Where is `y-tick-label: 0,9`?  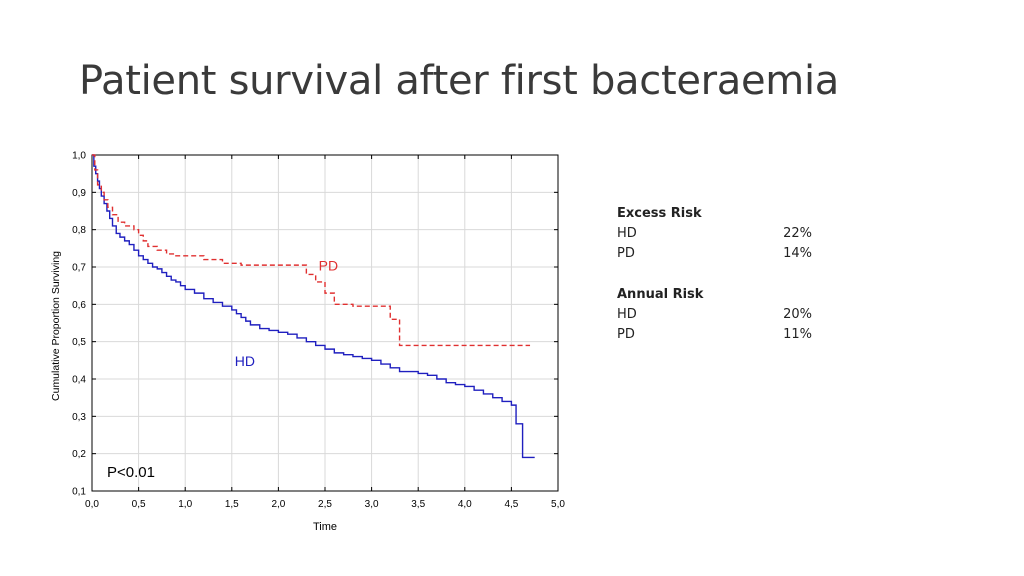
y-tick-label: 0,9 is located at coordinates (79, 193).